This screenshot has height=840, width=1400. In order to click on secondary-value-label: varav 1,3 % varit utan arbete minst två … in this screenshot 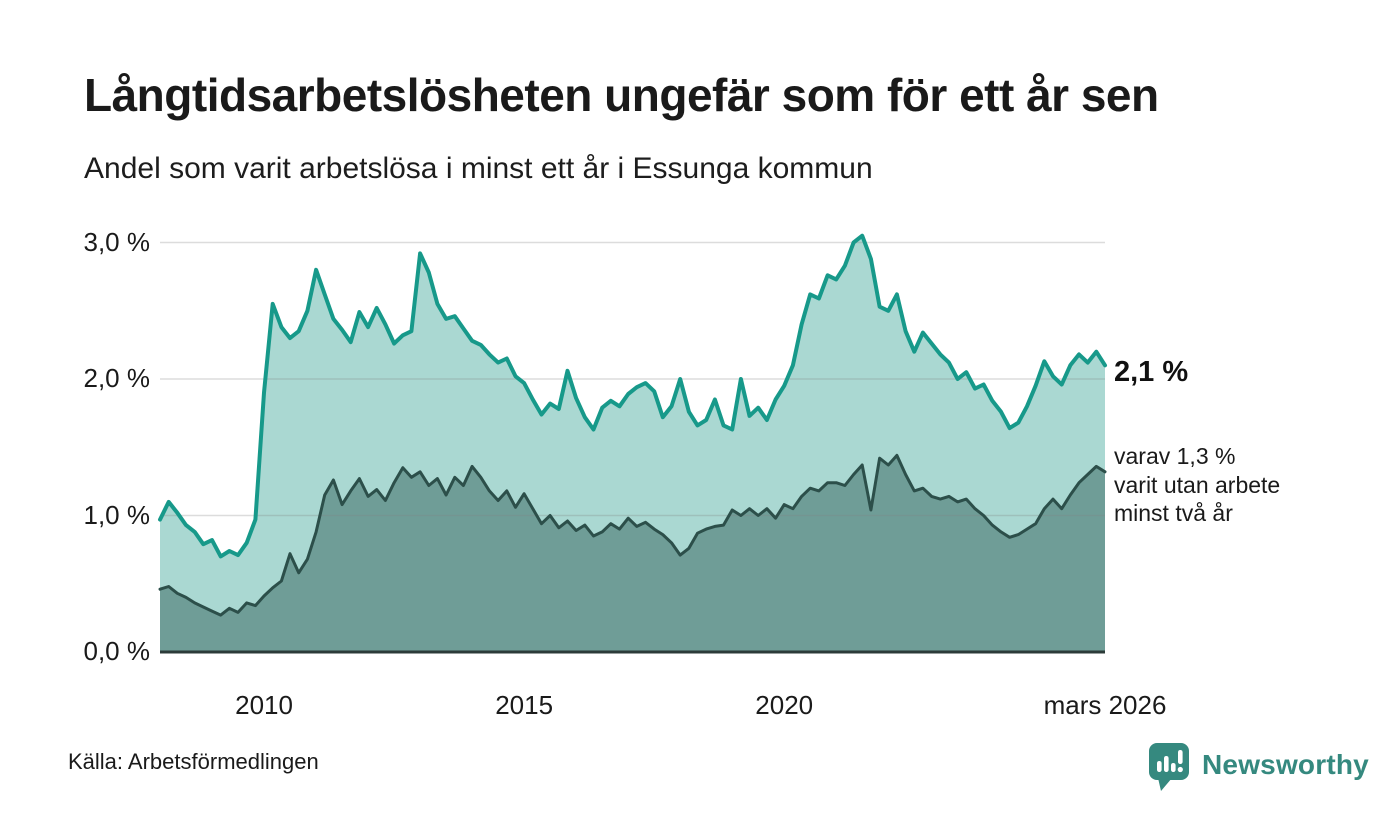, I will do `click(1197, 485)`.